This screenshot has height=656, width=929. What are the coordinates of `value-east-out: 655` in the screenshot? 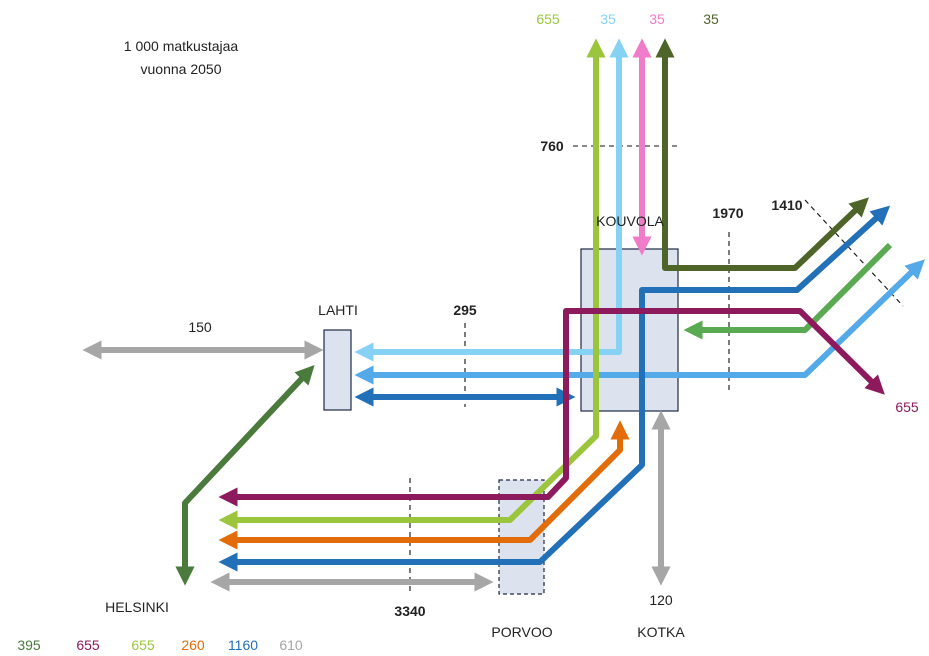 It's located at (907, 407).